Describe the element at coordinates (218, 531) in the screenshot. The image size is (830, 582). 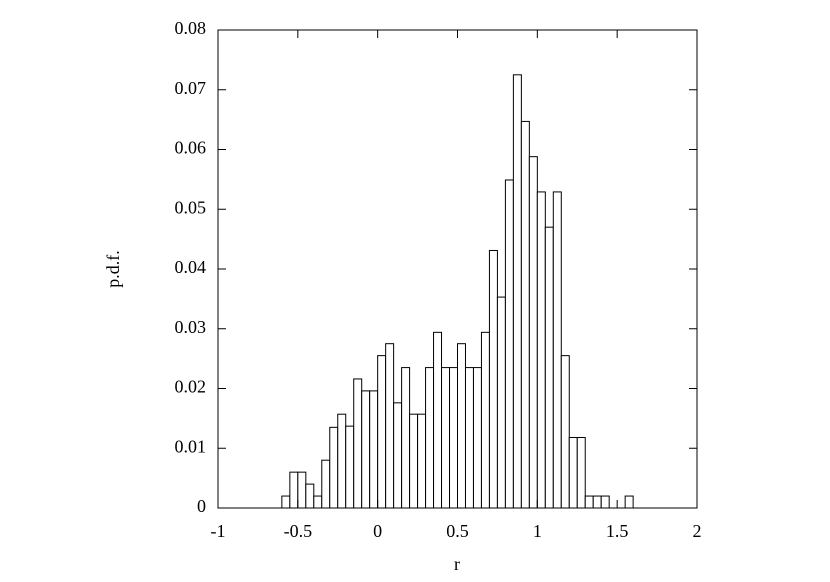
I see `x-tick-label: -1` at that location.